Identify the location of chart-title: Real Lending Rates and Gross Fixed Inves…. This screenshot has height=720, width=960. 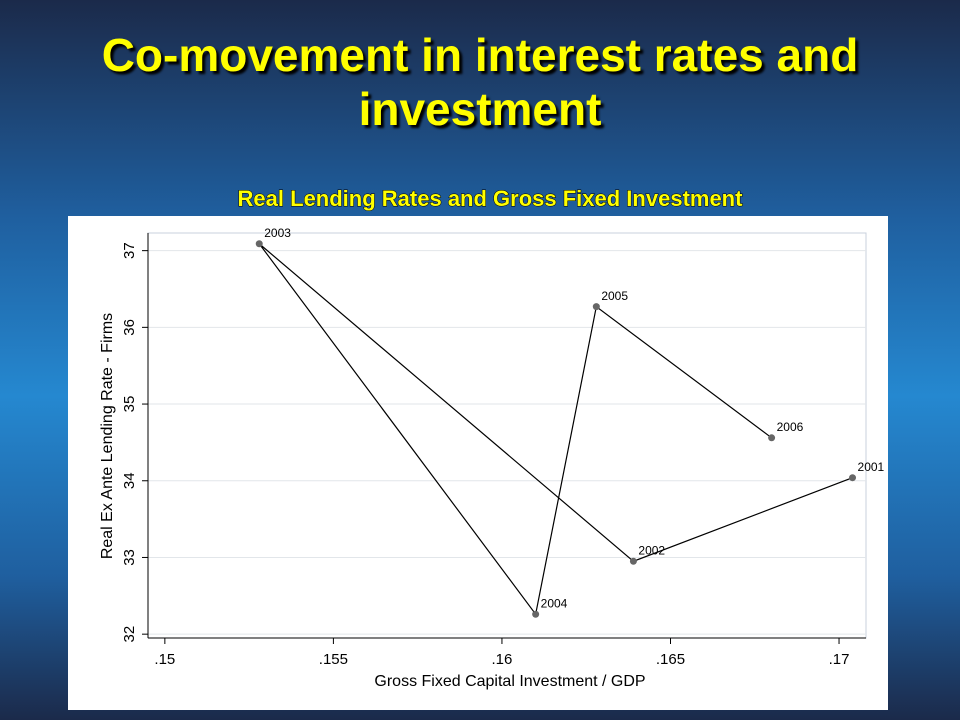
(491, 198).